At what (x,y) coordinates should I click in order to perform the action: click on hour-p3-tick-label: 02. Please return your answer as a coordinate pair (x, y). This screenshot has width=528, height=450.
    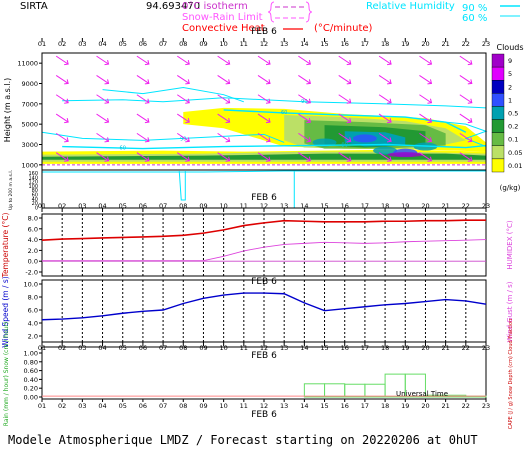
    Looking at the image, I should click on (62, 348).